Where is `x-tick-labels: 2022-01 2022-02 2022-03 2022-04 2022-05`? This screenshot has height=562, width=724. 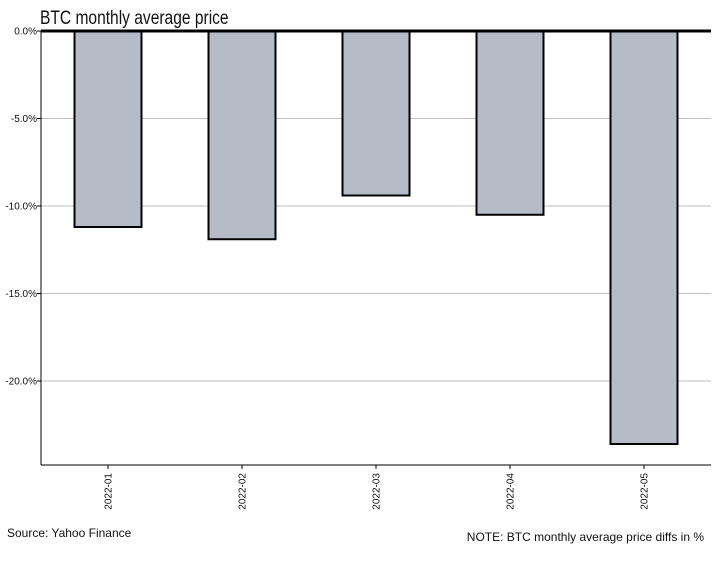
x-tick-labels: 2022-01 2022-02 2022-03 2022-04 2022-05 is located at coordinates (377, 487).